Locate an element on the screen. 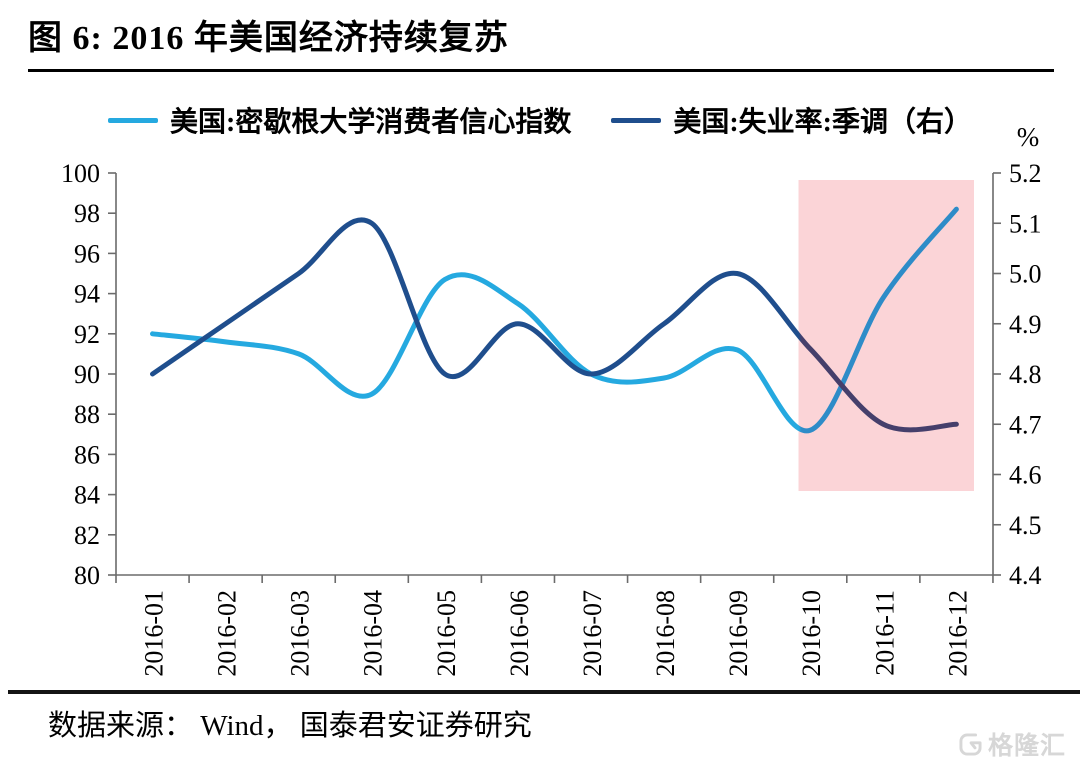  watermark: 格隆汇 is located at coordinates (1011, 744).